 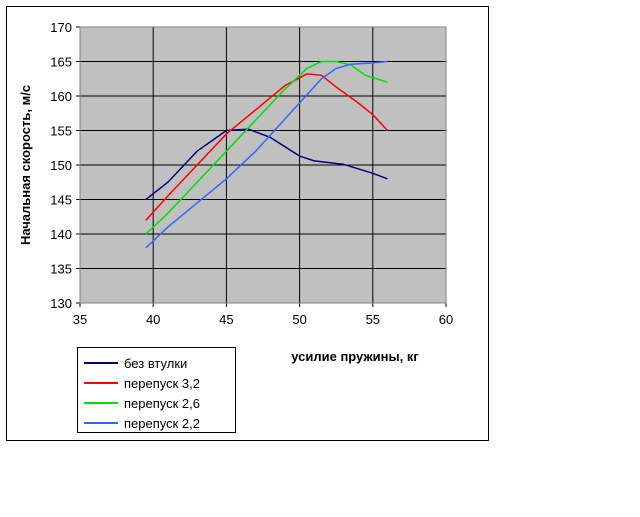 I want to click on y-tick-label: 155, so click(x=61, y=131).